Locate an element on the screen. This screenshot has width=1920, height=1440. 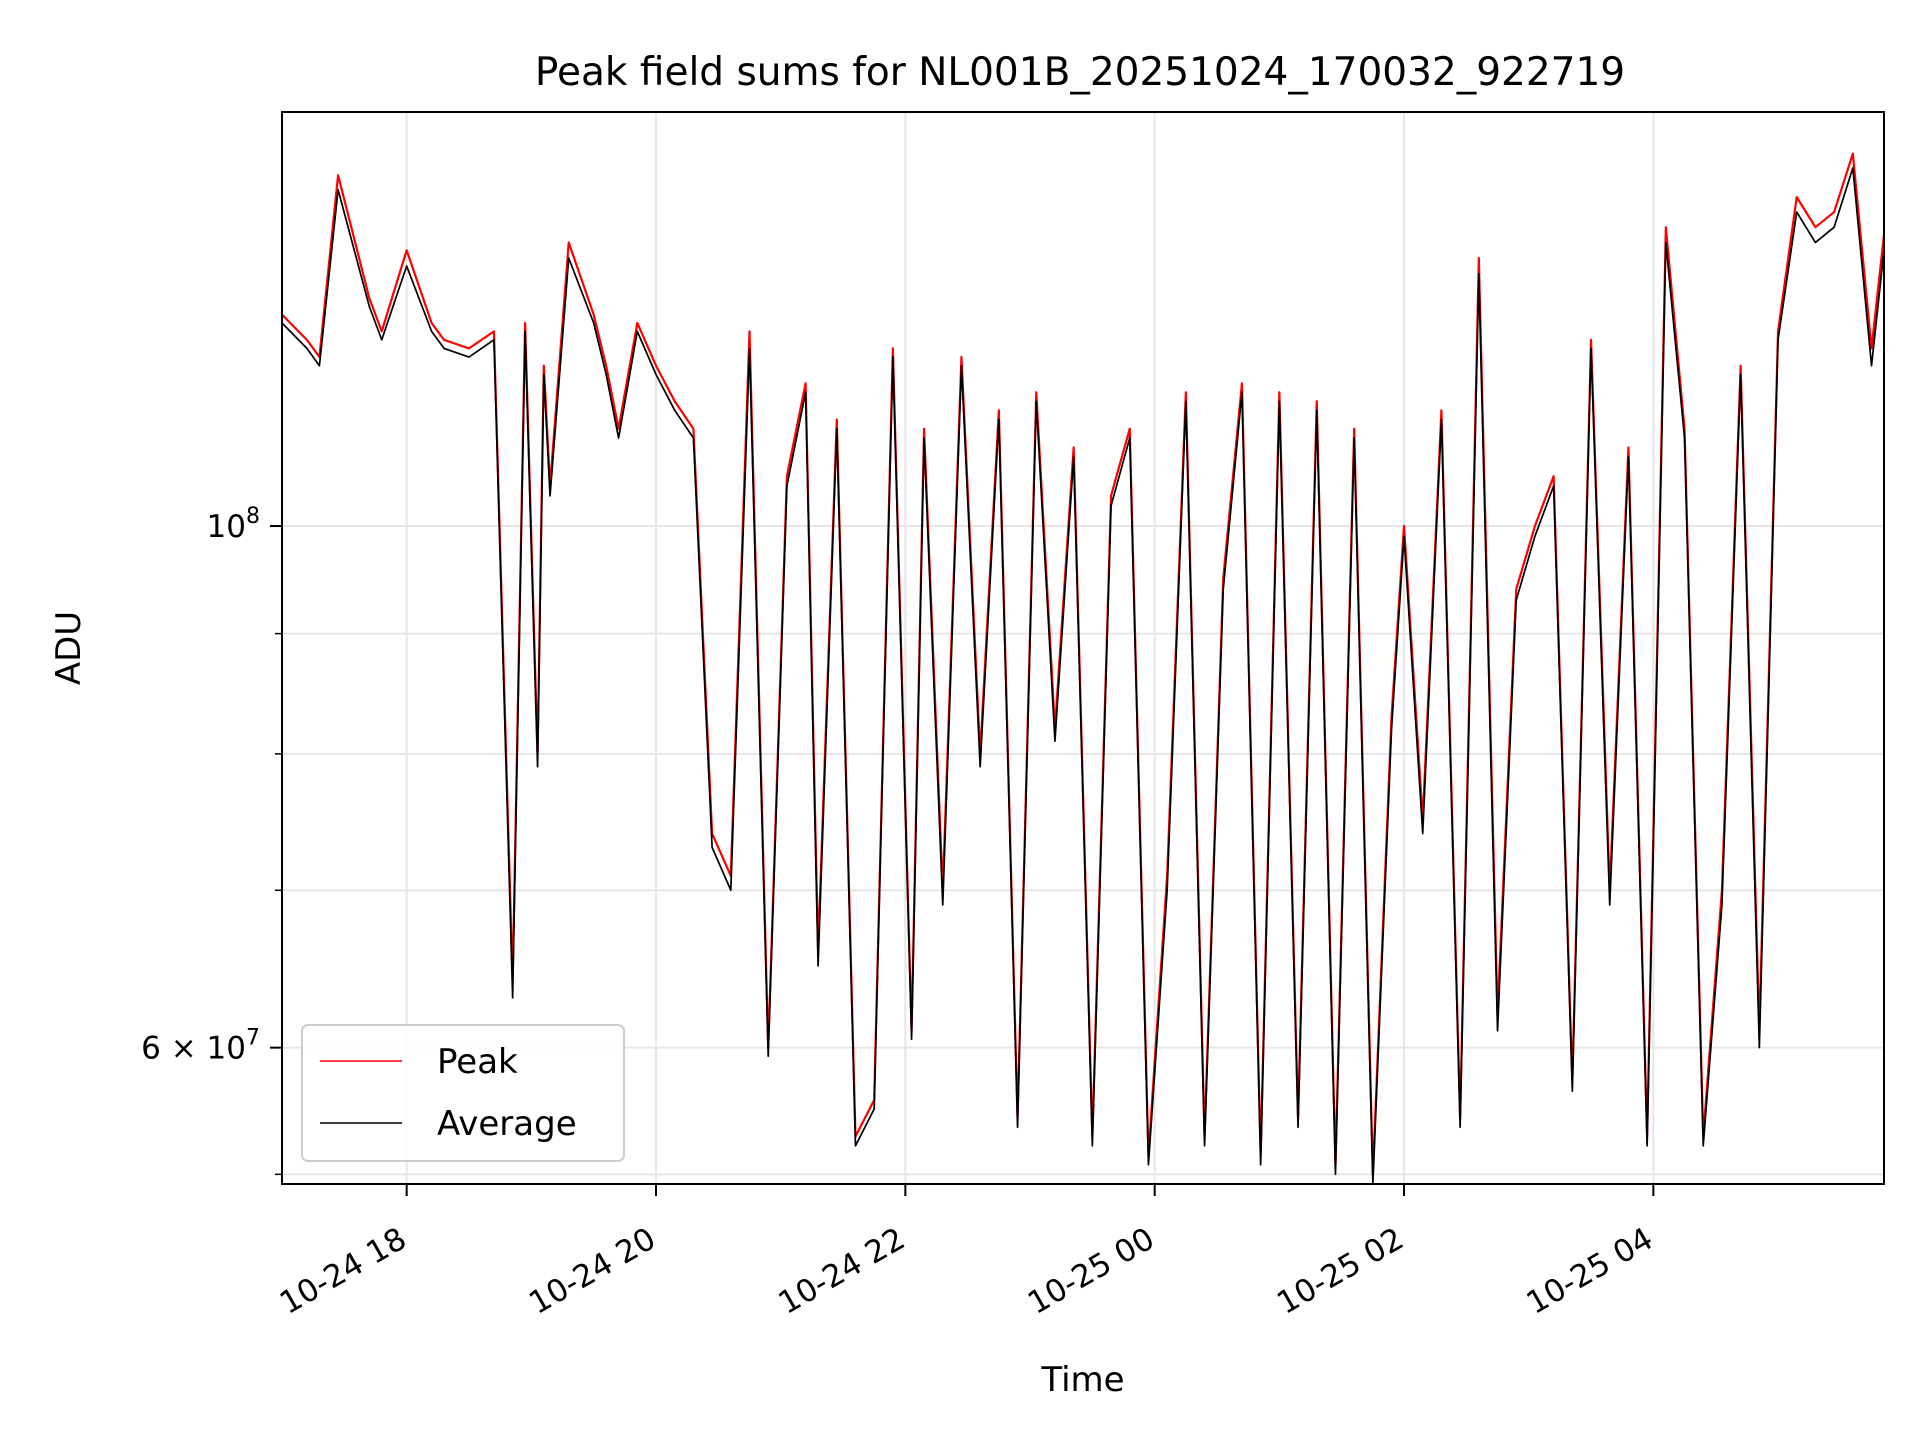
legend-peak-label: Peak is located at coordinates (477, 1062).